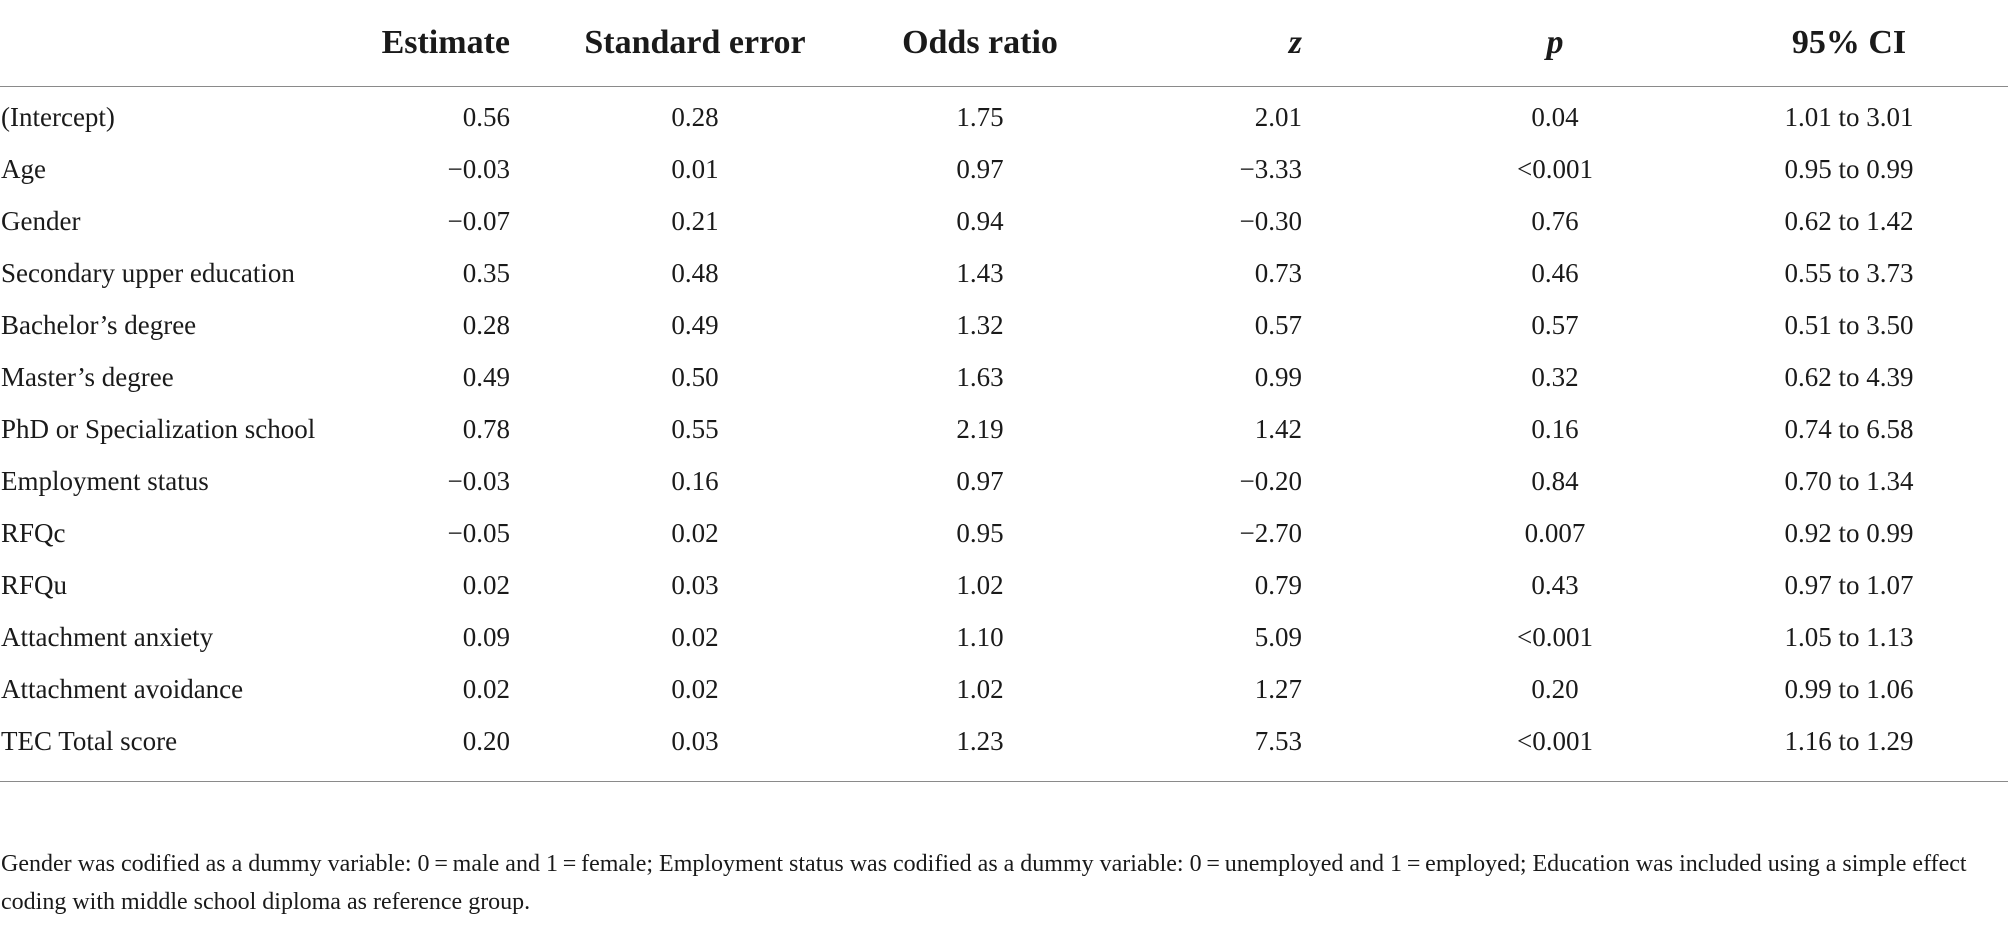  Describe the element at coordinates (980, 428) in the screenshot. I see `odds-ratio-cell: 2.19` at that location.